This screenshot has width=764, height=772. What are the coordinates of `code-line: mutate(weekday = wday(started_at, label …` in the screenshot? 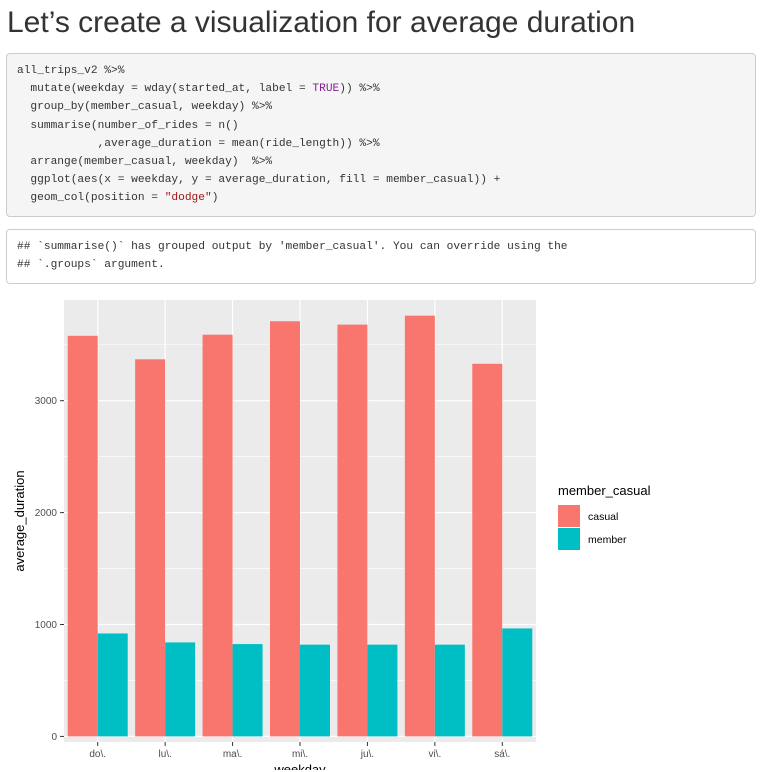 It's located at (165, 89).